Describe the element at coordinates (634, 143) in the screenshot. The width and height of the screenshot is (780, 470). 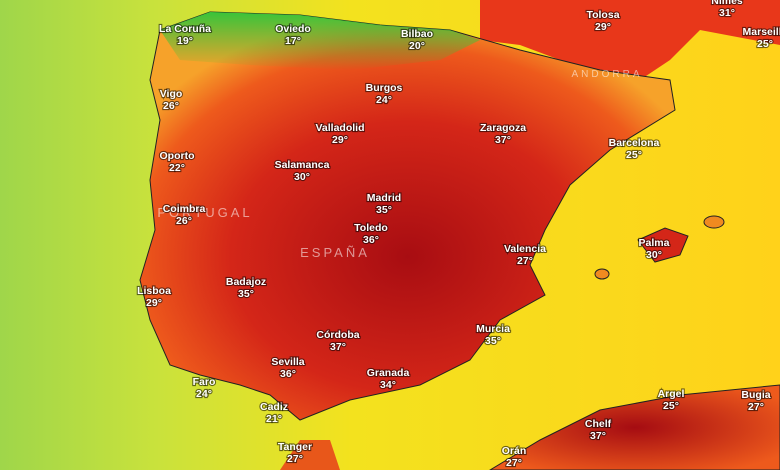
I see `city-name: Barcelona` at that location.